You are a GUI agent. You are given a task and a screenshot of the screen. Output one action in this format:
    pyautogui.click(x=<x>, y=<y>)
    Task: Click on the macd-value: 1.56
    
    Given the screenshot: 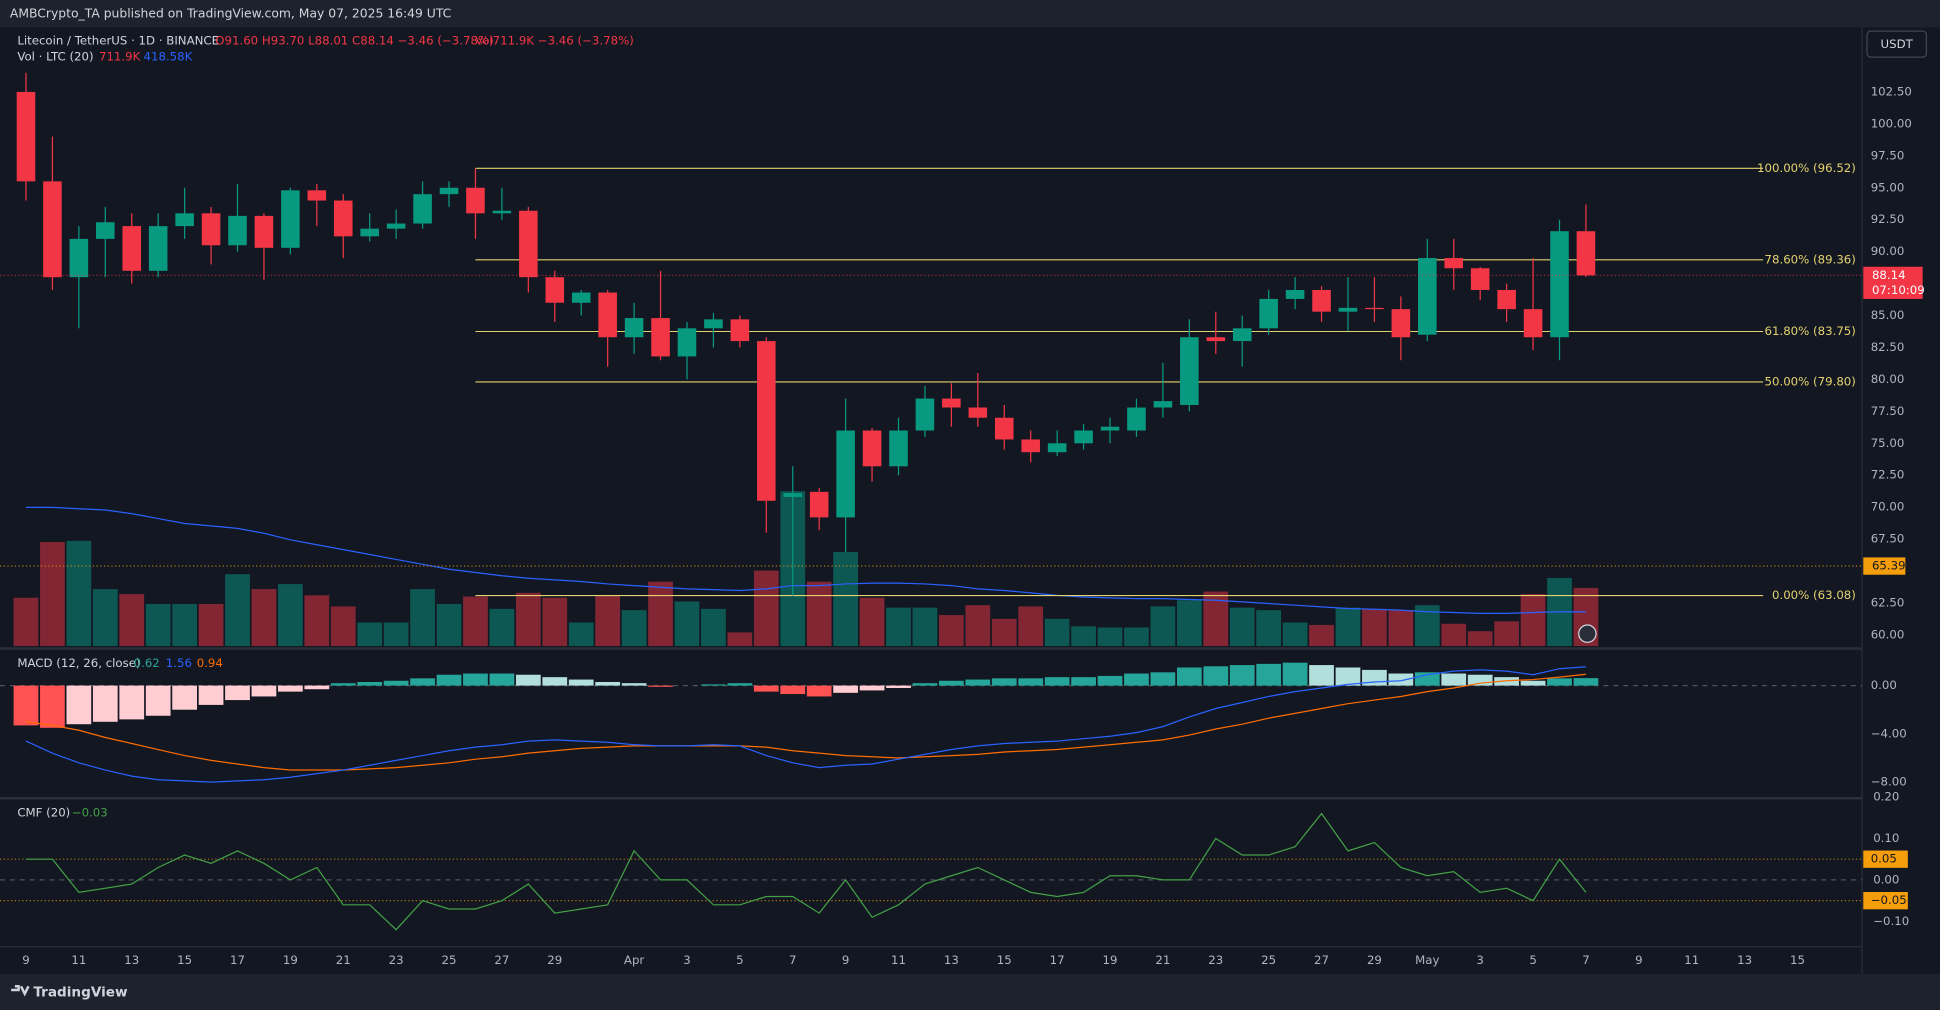 What is the action you would take?
    pyautogui.click(x=179, y=663)
    